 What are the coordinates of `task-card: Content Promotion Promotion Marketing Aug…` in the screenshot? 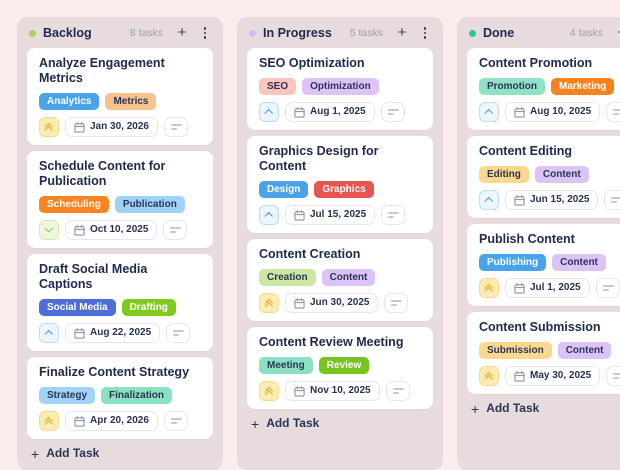 It's located at (543, 89).